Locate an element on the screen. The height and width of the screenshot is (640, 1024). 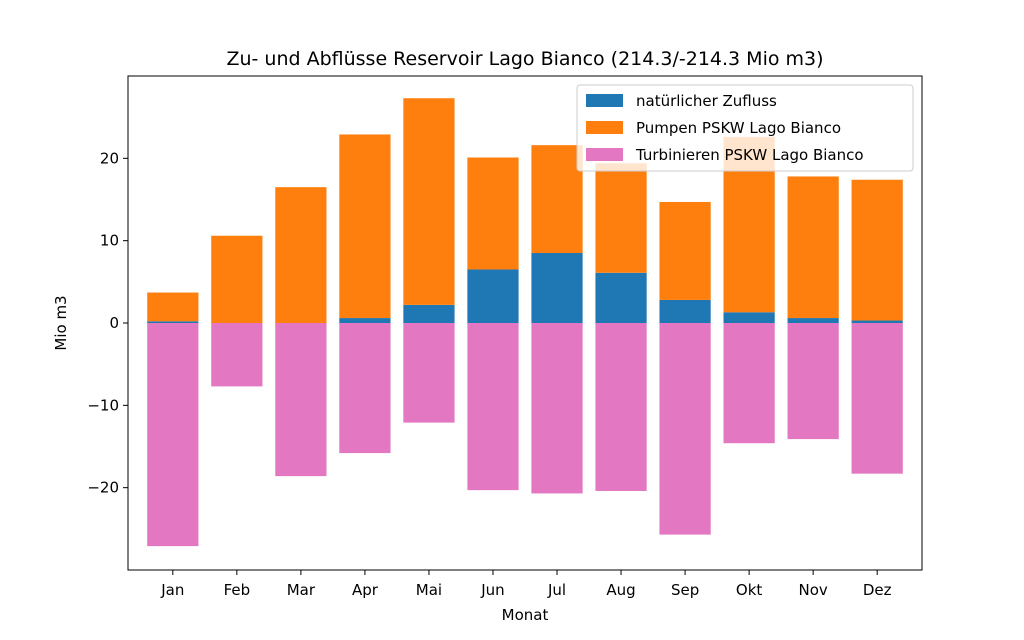
legend-label: natürlicher Zufluss is located at coordinates (706, 101).